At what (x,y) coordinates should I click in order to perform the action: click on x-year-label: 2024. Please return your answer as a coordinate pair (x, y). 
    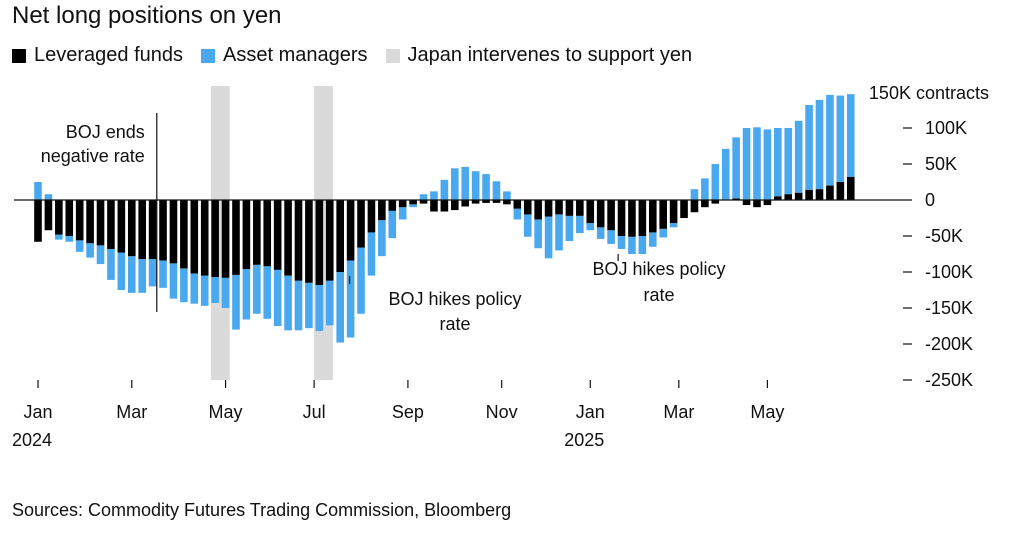
    Looking at the image, I should click on (32, 440).